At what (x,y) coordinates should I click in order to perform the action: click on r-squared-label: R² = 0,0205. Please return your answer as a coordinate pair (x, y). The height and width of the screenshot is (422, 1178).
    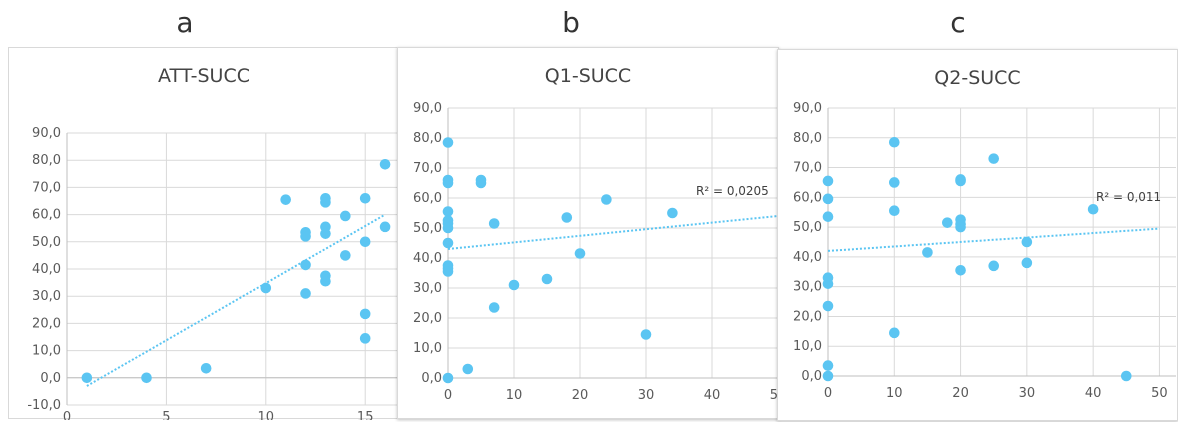
    Looking at the image, I should click on (732, 191).